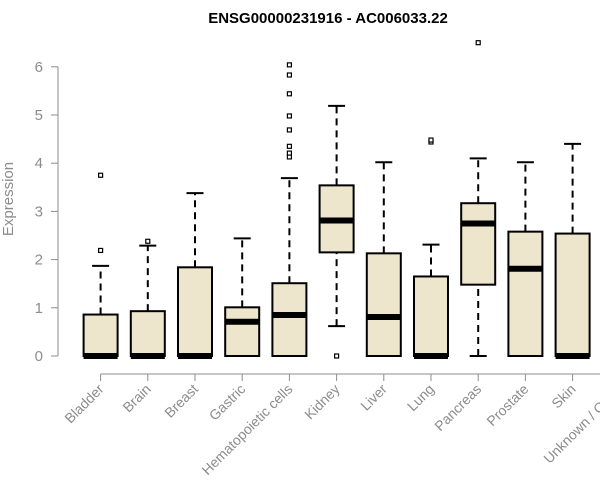 This screenshot has height=500, width=600. Describe the element at coordinates (457, 407) in the screenshot. I see `x-tick-label: Pancreas` at that location.